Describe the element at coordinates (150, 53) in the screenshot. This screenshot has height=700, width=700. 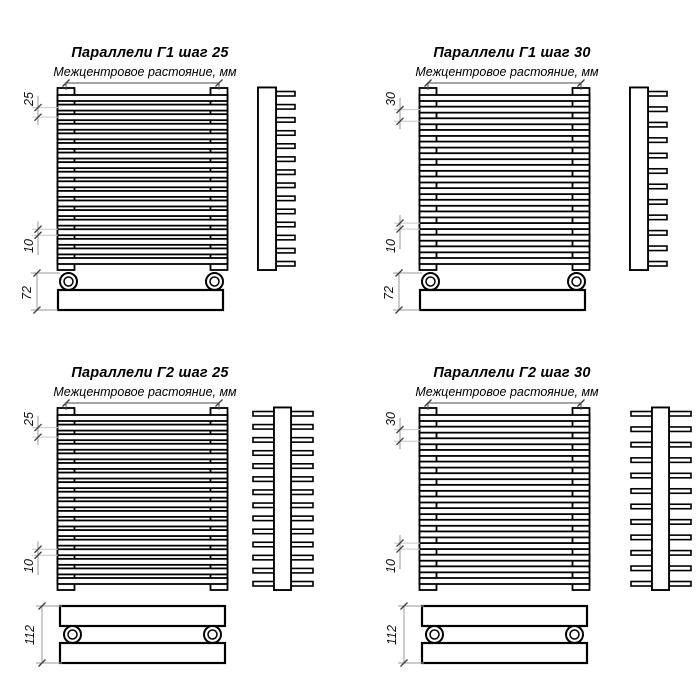
I see `diagram-title: Параллели Г1 шаг 25` at that location.